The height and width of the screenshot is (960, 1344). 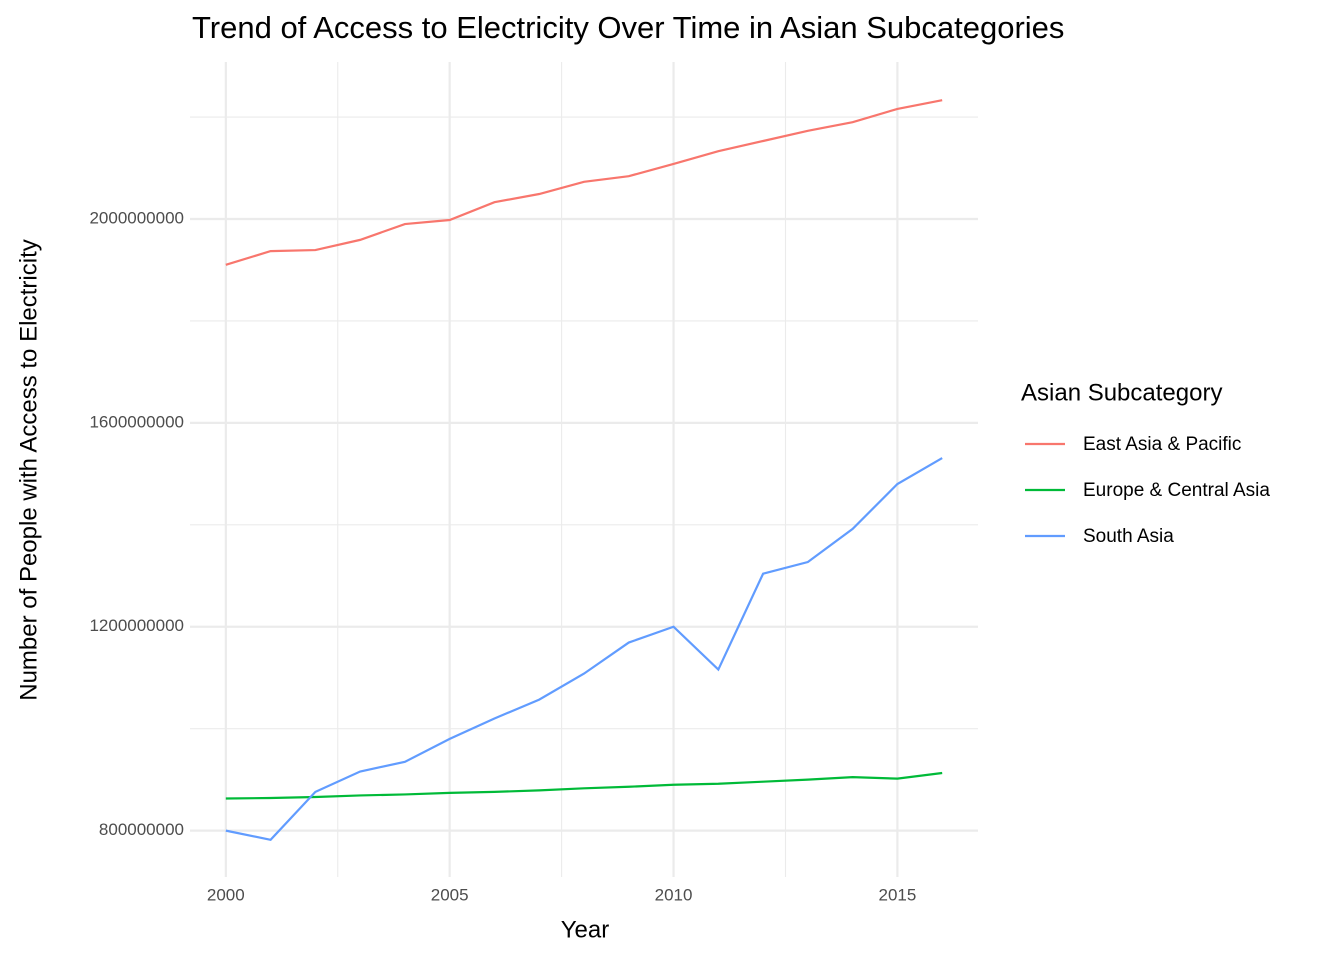 What do you see at coordinates (136, 421) in the screenshot?
I see `y-tick-label: 1600000000` at bounding box center [136, 421].